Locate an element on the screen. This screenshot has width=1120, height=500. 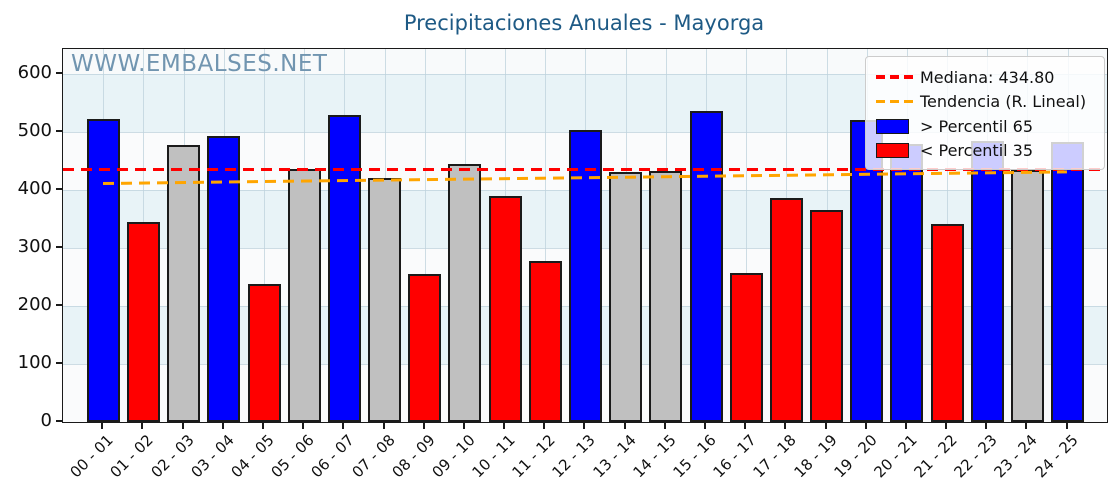
legend-row-above: > Percentil 65 is located at coordinates (985, 126).